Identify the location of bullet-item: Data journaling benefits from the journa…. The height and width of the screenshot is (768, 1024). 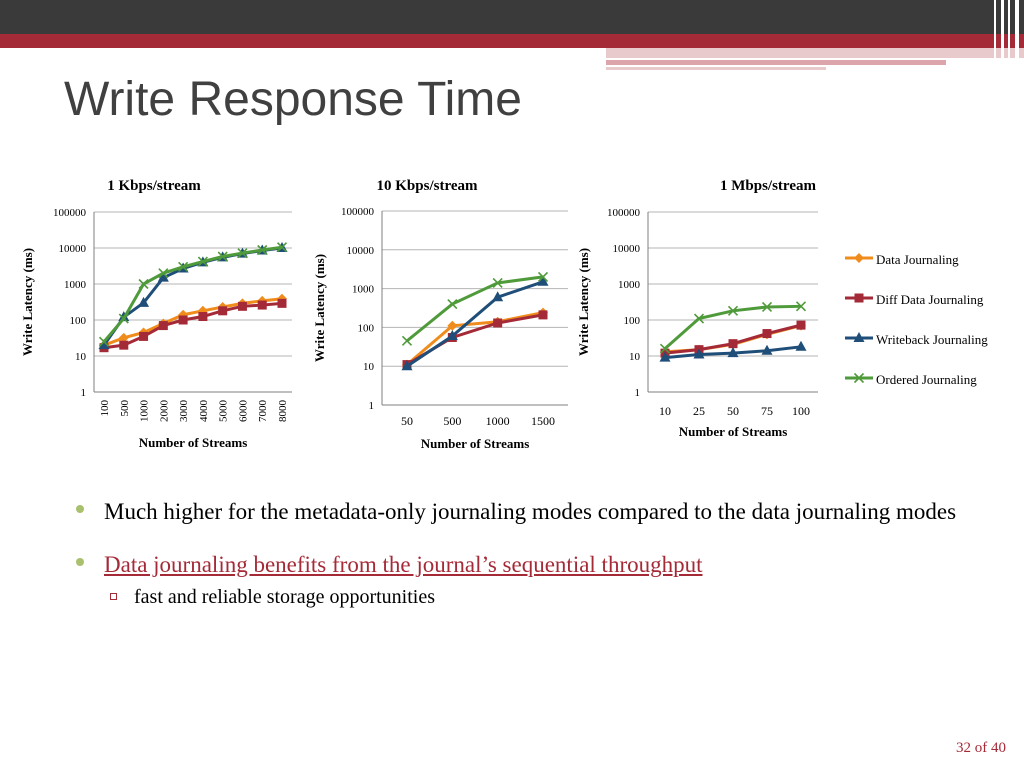
(526, 564).